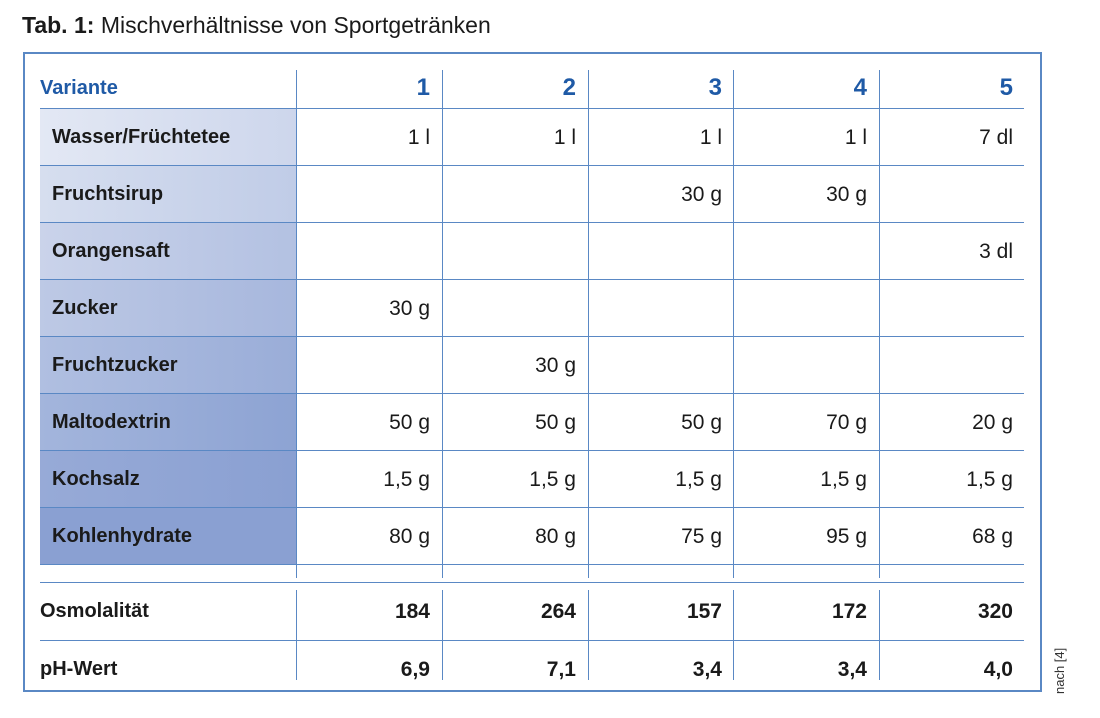 The image size is (1100, 718). I want to click on source-note: nach [4], so click(1059, 670).